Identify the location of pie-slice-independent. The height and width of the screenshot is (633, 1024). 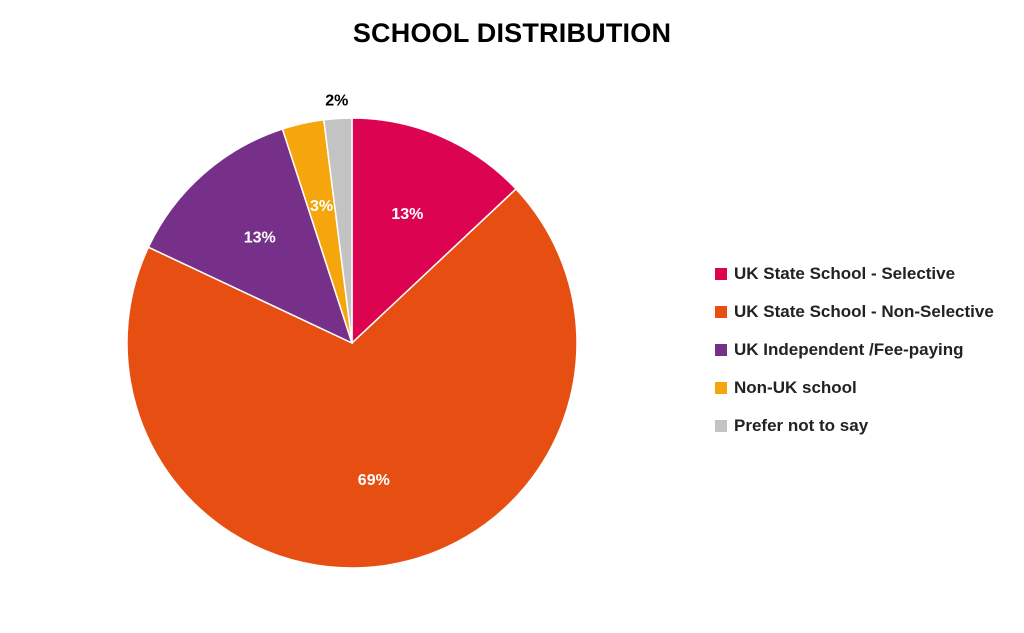
(250, 236).